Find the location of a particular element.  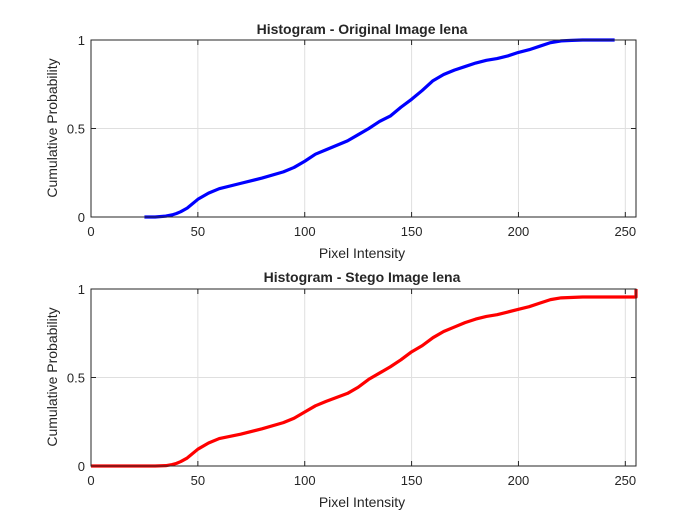

chart-title: Histogram - Stego Image lena is located at coordinates (362, 277).